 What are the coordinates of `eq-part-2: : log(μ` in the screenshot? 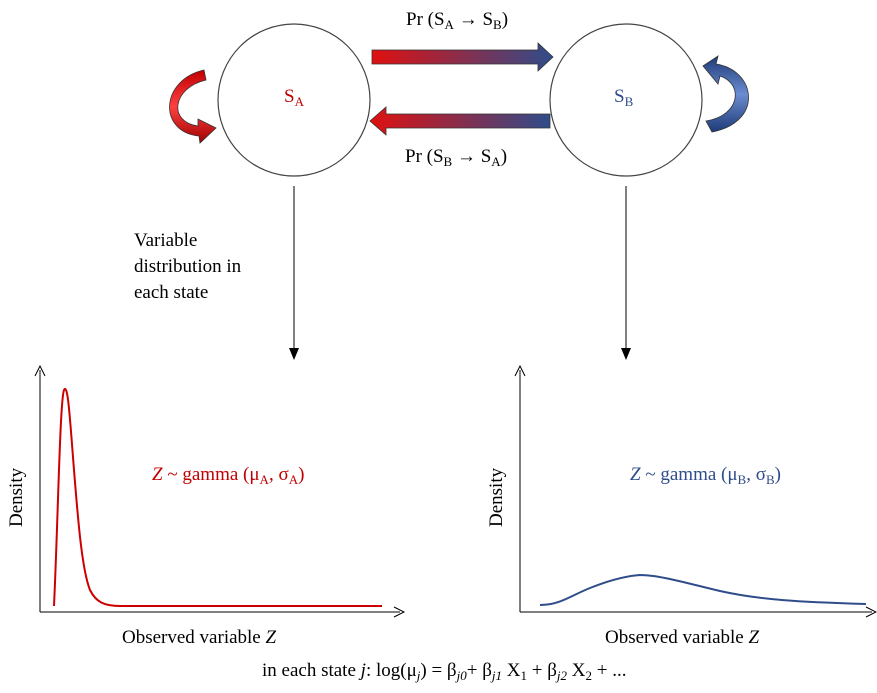 It's located at (391, 670).